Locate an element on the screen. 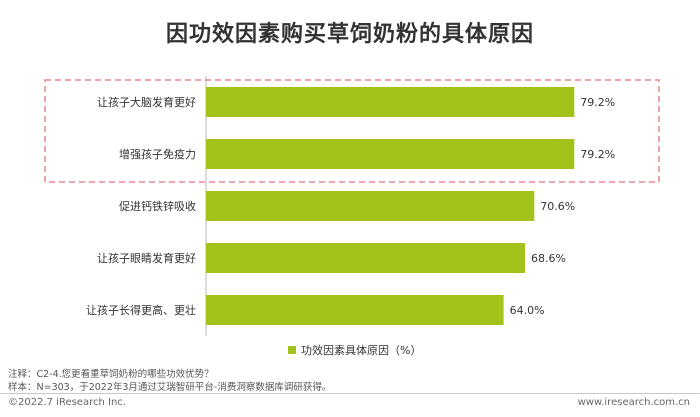 The height and width of the screenshot is (417, 700). category-label: 让孩子大脑发育更好 is located at coordinates (146, 102).